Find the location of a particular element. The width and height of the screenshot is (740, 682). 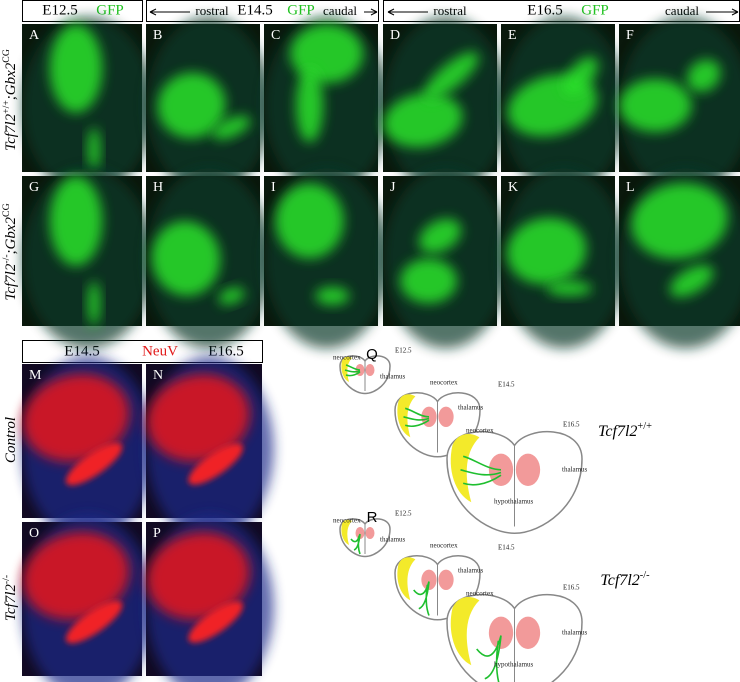

label: C is located at coordinates (275, 35).